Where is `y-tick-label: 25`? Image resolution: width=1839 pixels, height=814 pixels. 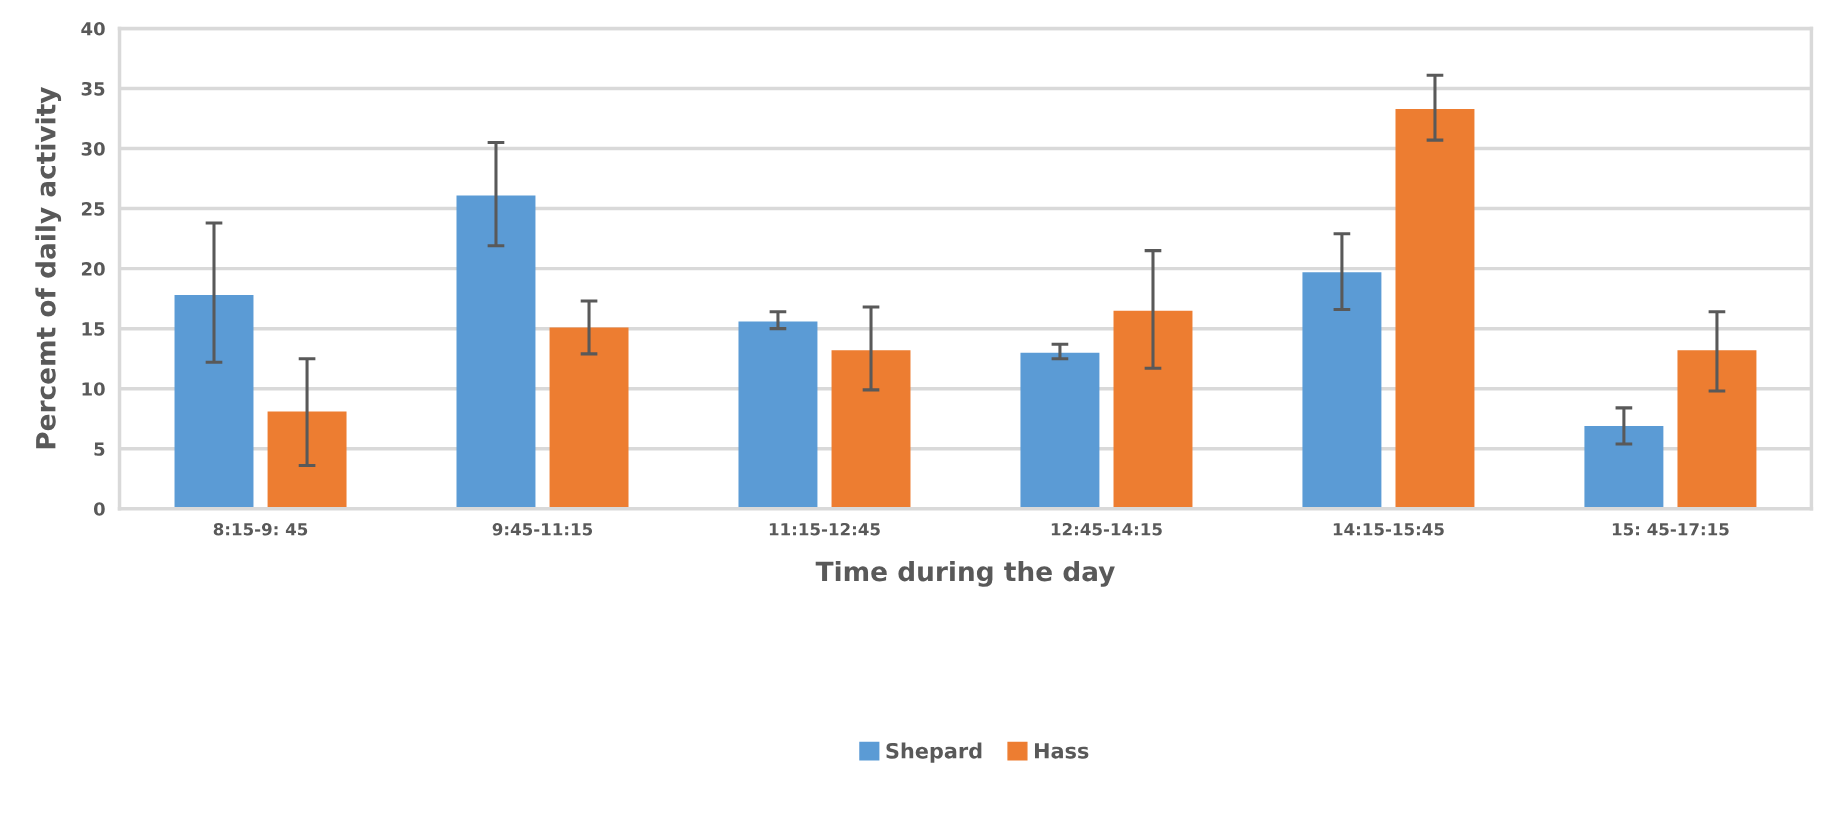
y-tick-label: 25 is located at coordinates (93, 209).